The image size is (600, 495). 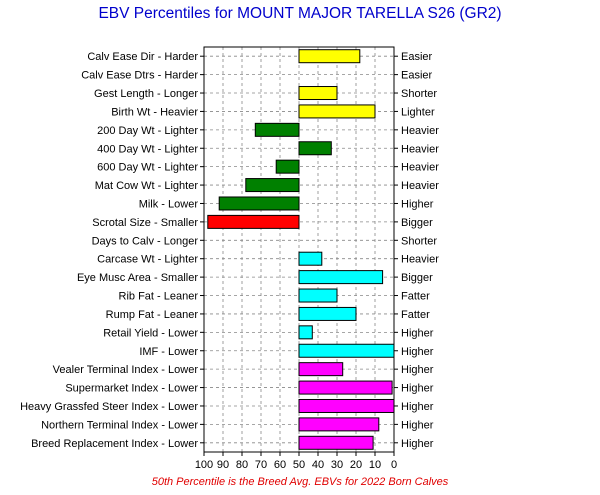 I want to click on x-tick-label: 20, so click(x=356, y=465).